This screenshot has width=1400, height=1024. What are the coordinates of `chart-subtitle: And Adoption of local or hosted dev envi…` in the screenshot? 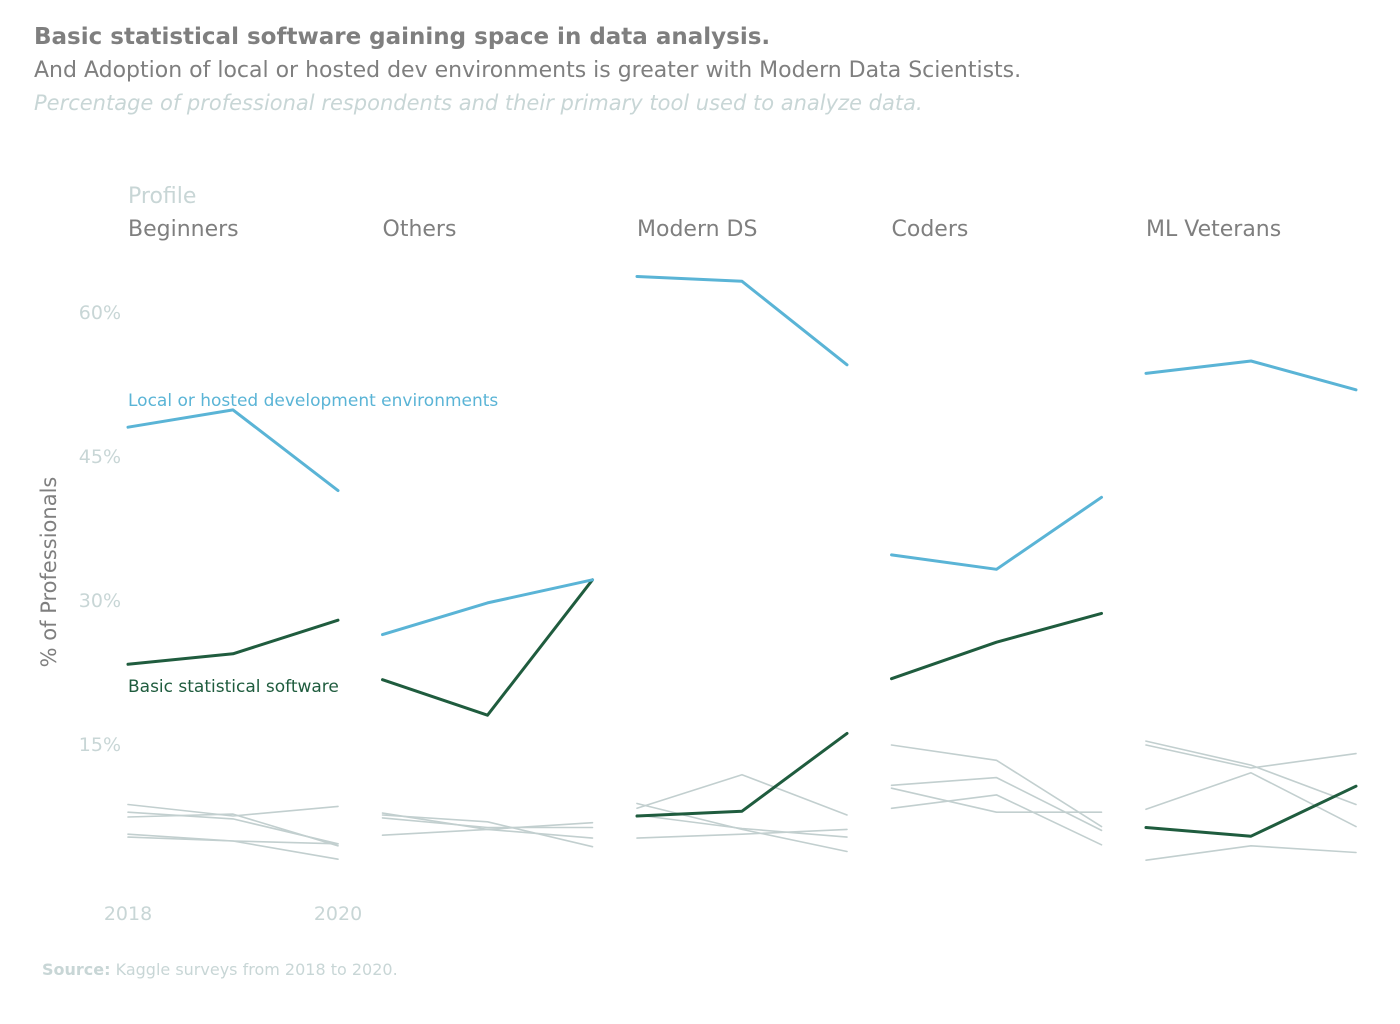 It's located at (528, 70).